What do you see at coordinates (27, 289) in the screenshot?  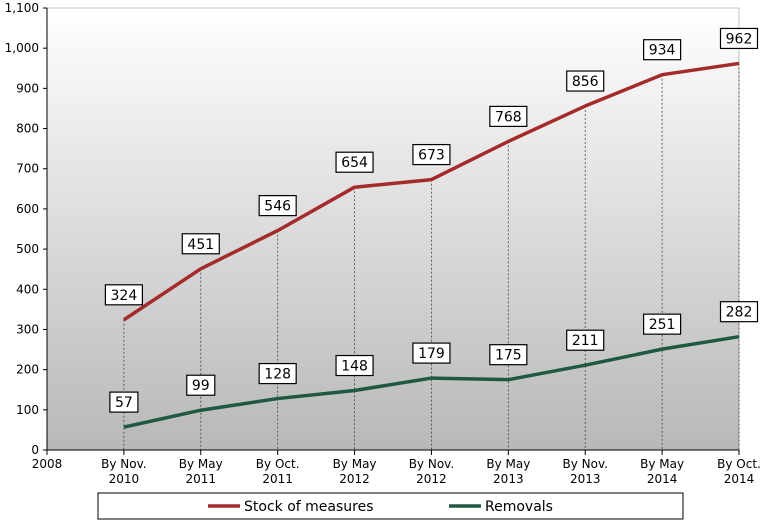 I see `y-tick-label: 400` at bounding box center [27, 289].